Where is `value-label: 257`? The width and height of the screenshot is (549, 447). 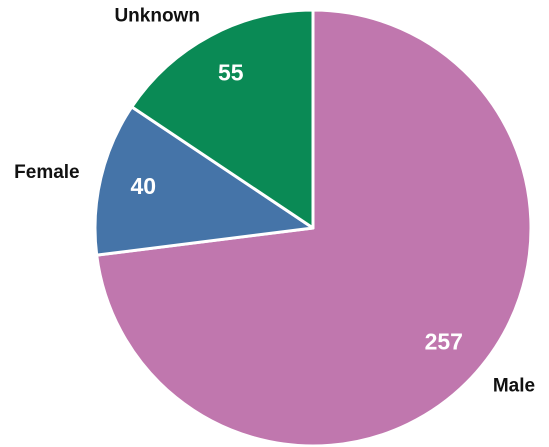
value-label: 257 is located at coordinates (444, 341).